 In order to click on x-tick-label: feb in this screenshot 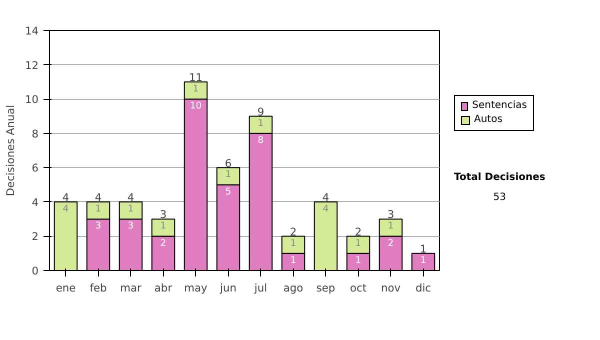, I will do `click(99, 288)`.